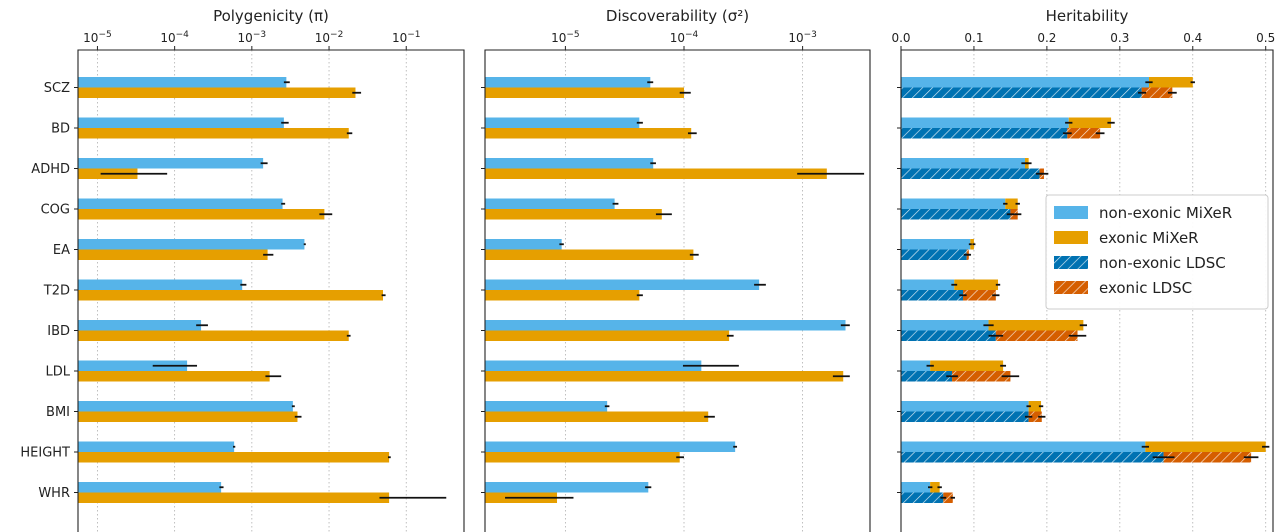  Describe the element at coordinates (1087, 16) in the screenshot. I see `panel-title: Heritability` at that location.